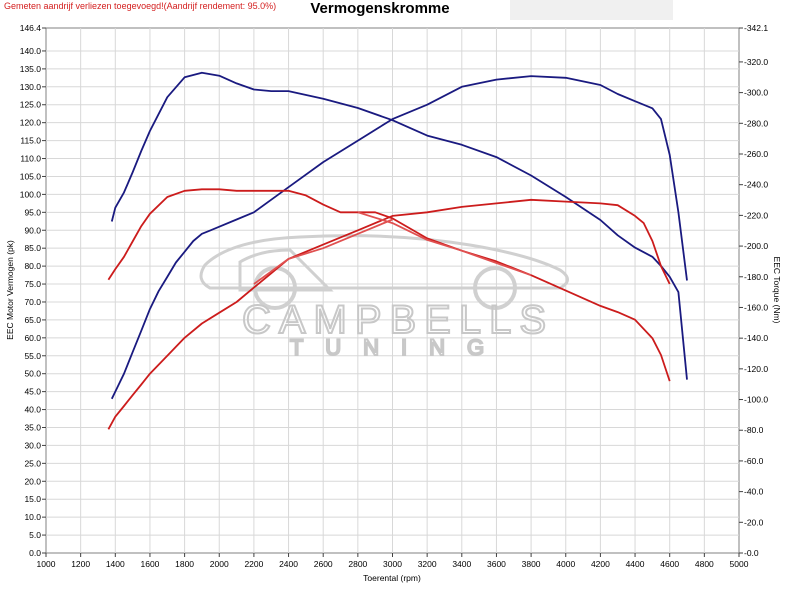  What do you see at coordinates (31, 123) in the screenshot?
I see `left-tick-label: 120.0` at bounding box center [31, 123].